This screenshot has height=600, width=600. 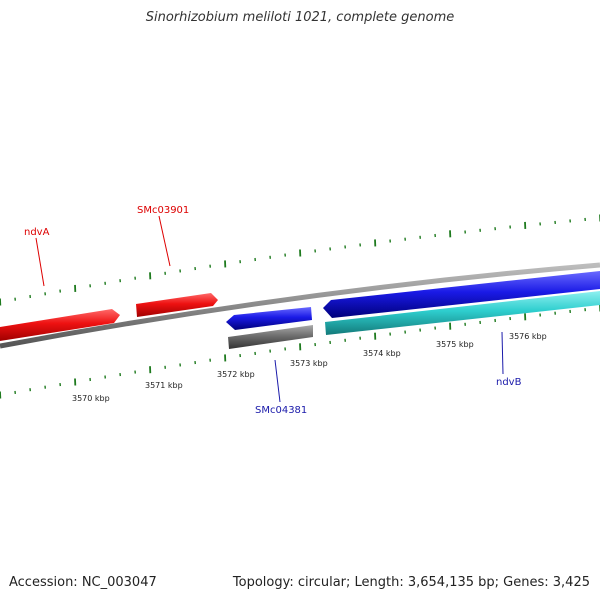 I want to click on gene-ndvB-arrow, so click(x=461, y=294).